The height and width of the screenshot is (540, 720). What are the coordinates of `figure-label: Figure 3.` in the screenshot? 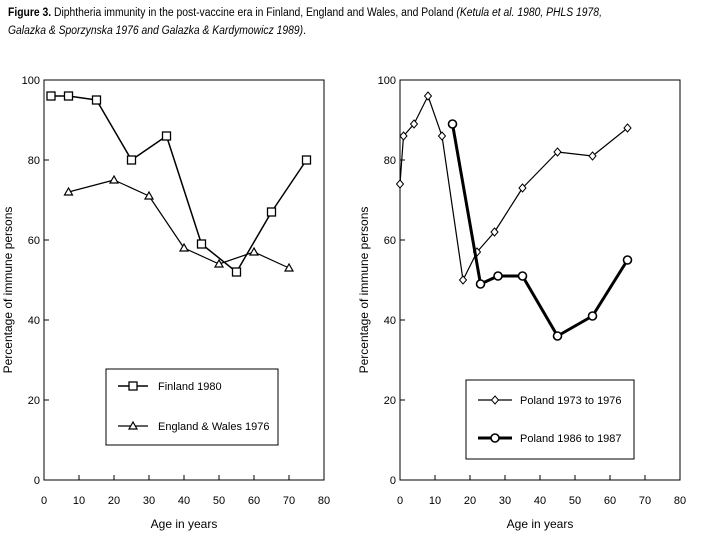 It's located at (30, 13).